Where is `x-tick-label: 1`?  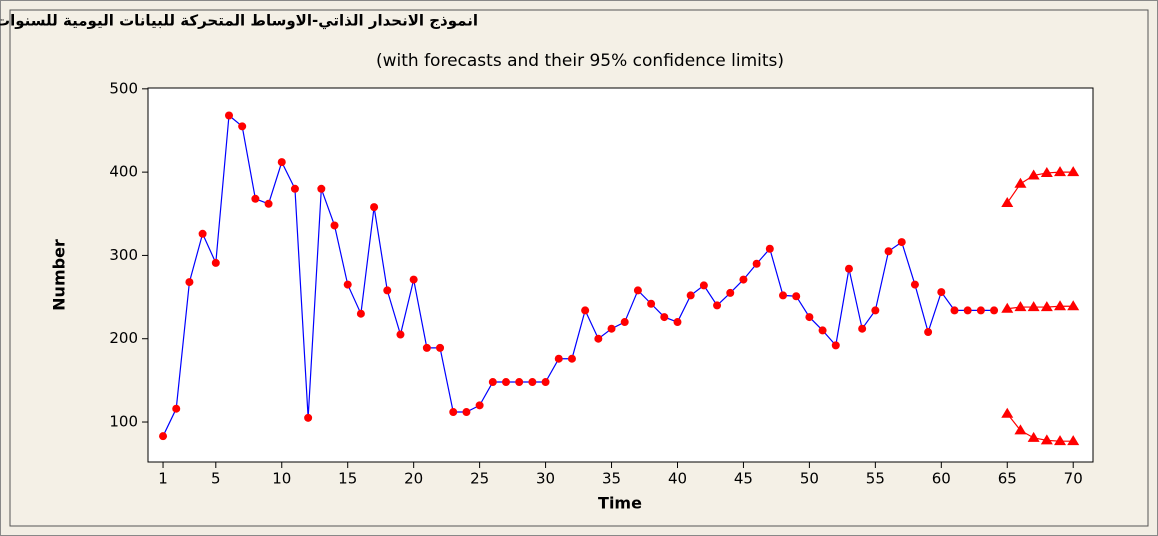
x-tick-label: 1 is located at coordinates (163, 479).